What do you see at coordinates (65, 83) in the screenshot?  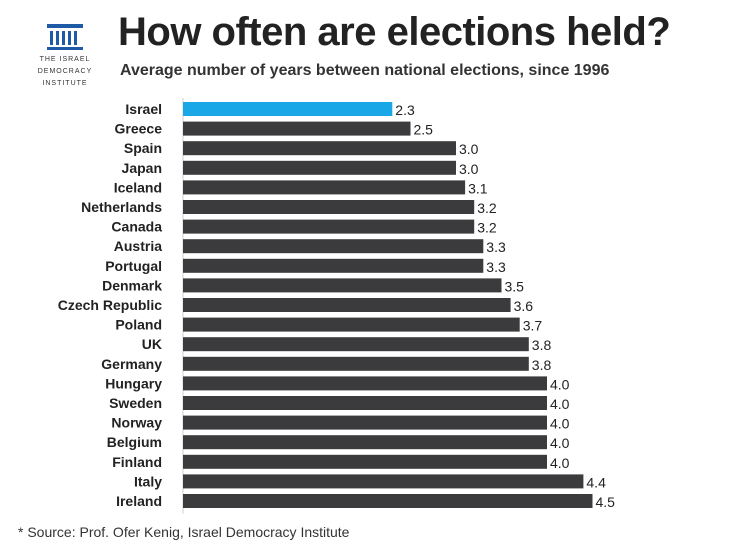 I see `logo-line-3: INSTITUTE` at bounding box center [65, 83].